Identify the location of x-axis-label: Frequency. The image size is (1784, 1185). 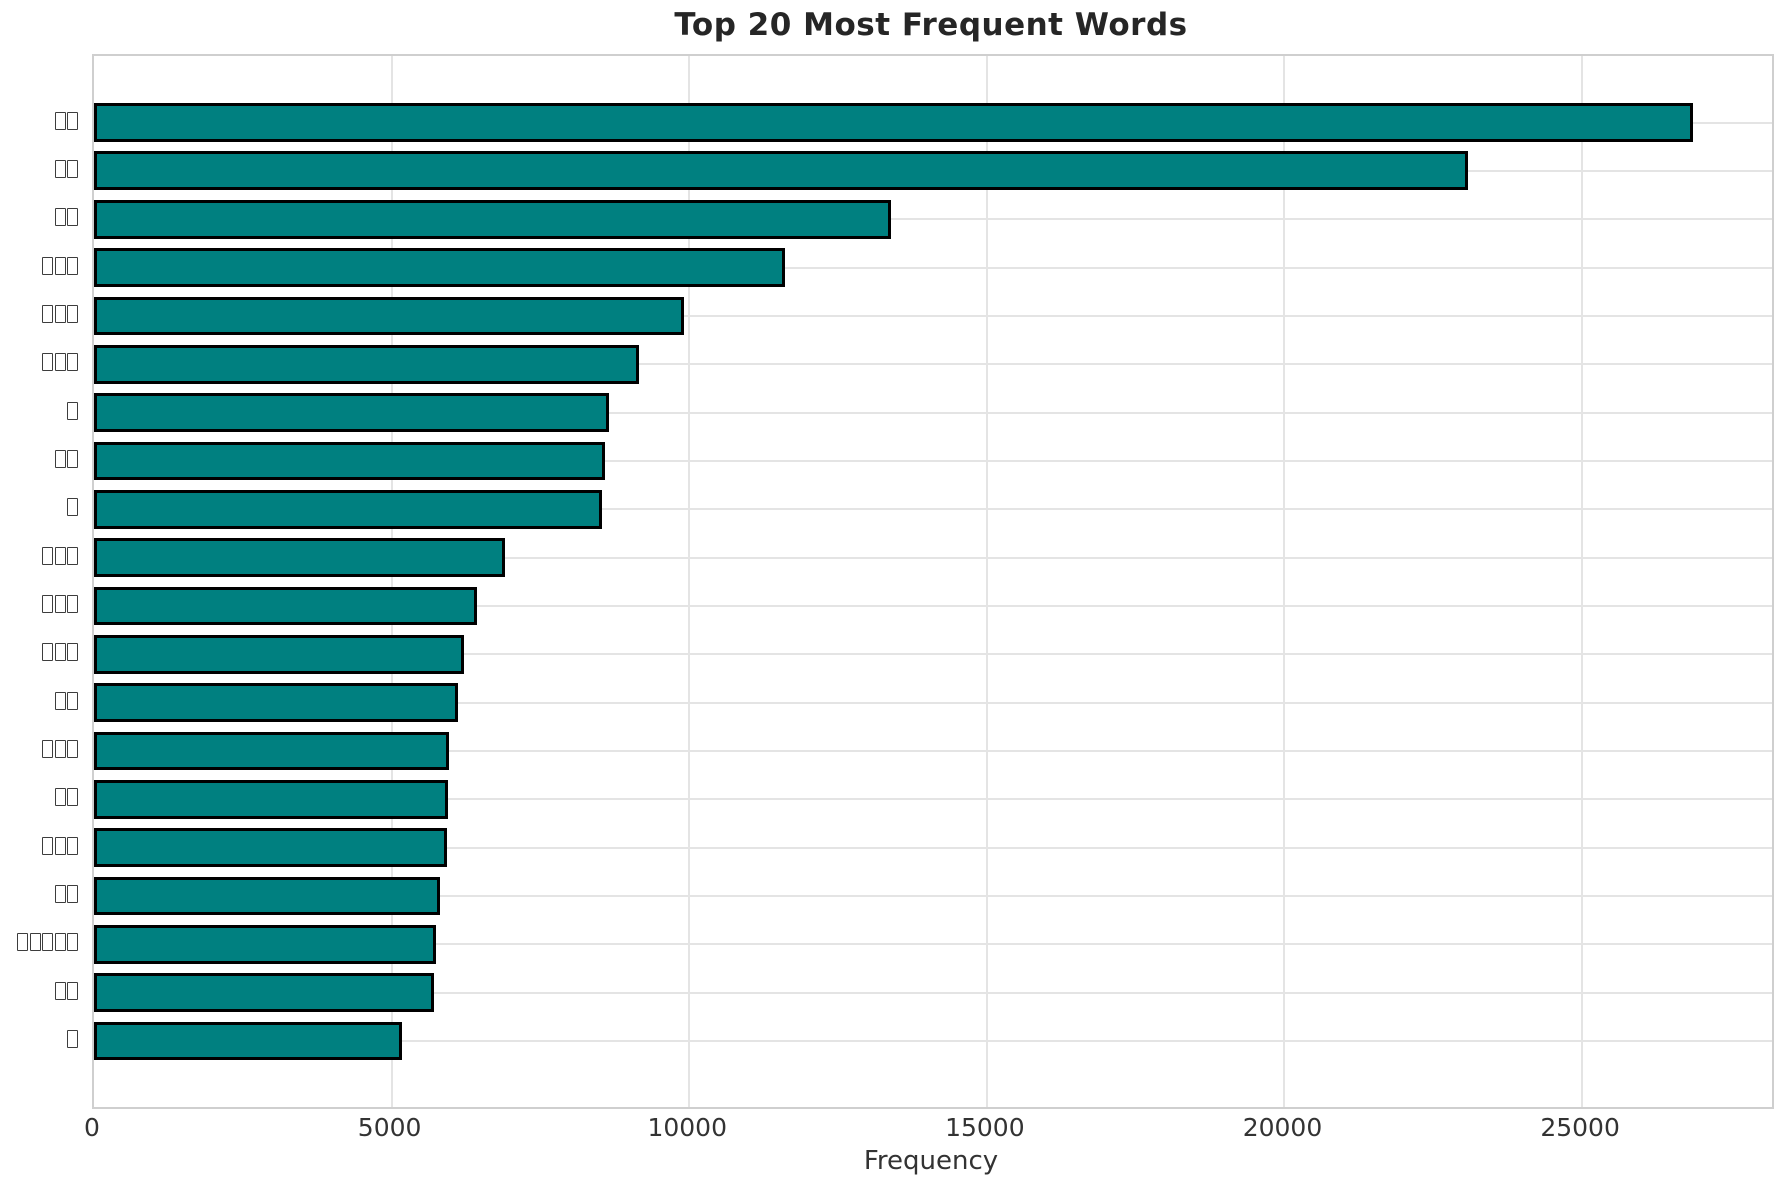
(931, 1161).